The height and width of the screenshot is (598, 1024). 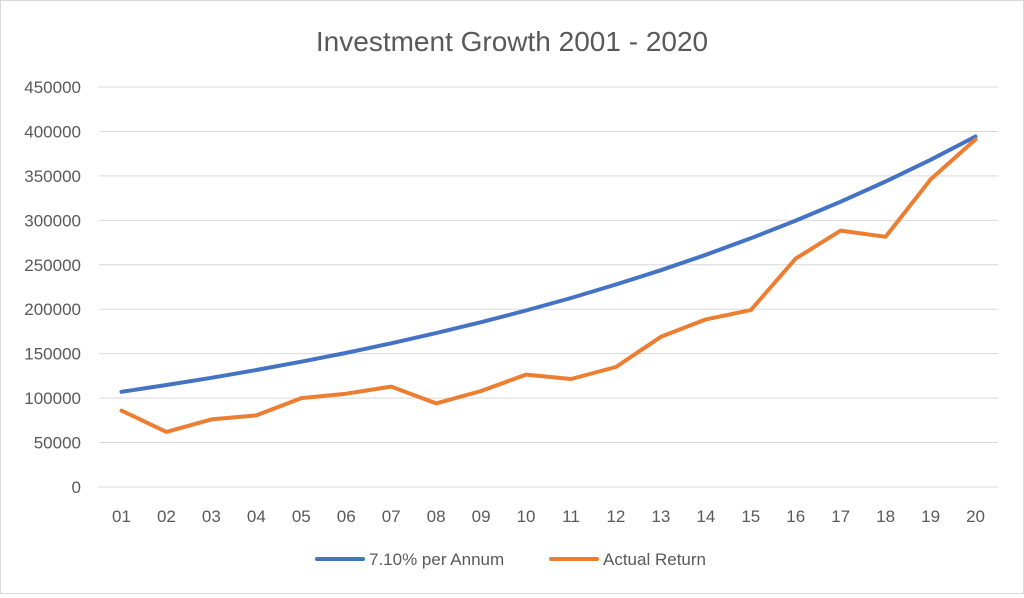 I want to click on y-tick-label: 450000, so click(x=52, y=87).